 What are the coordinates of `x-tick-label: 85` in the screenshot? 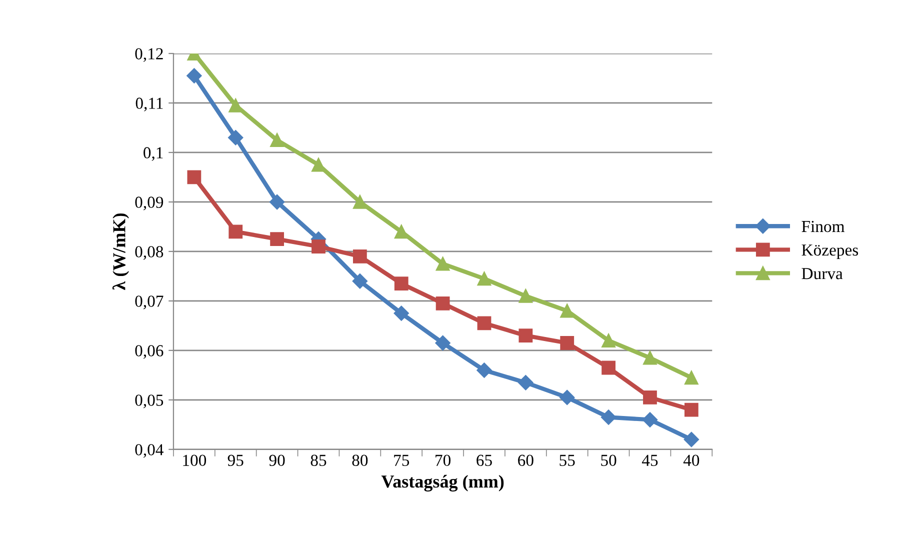 It's located at (318, 460).